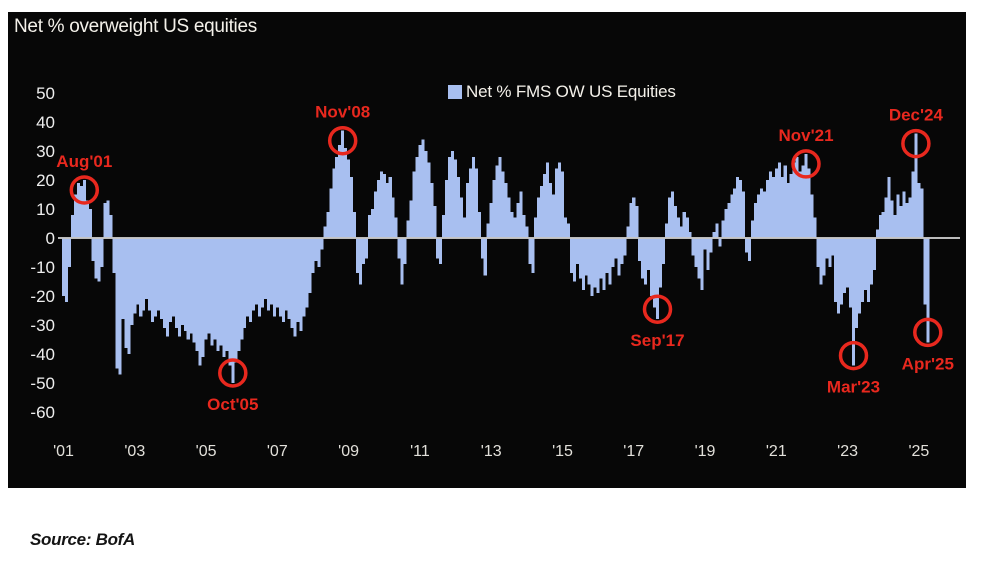 The height and width of the screenshot is (563, 990). I want to click on y-tick-label: -30, so click(42, 325).